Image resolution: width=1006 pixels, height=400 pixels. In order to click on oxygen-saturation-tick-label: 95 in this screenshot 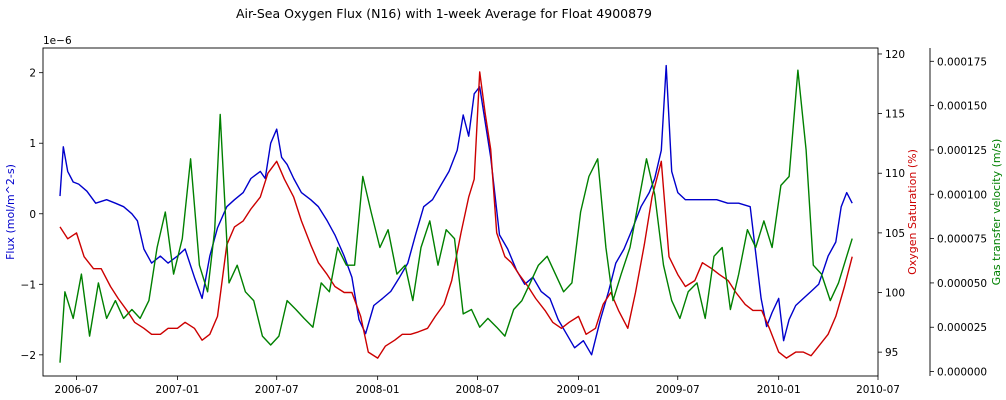, I will do `click(891, 353)`.